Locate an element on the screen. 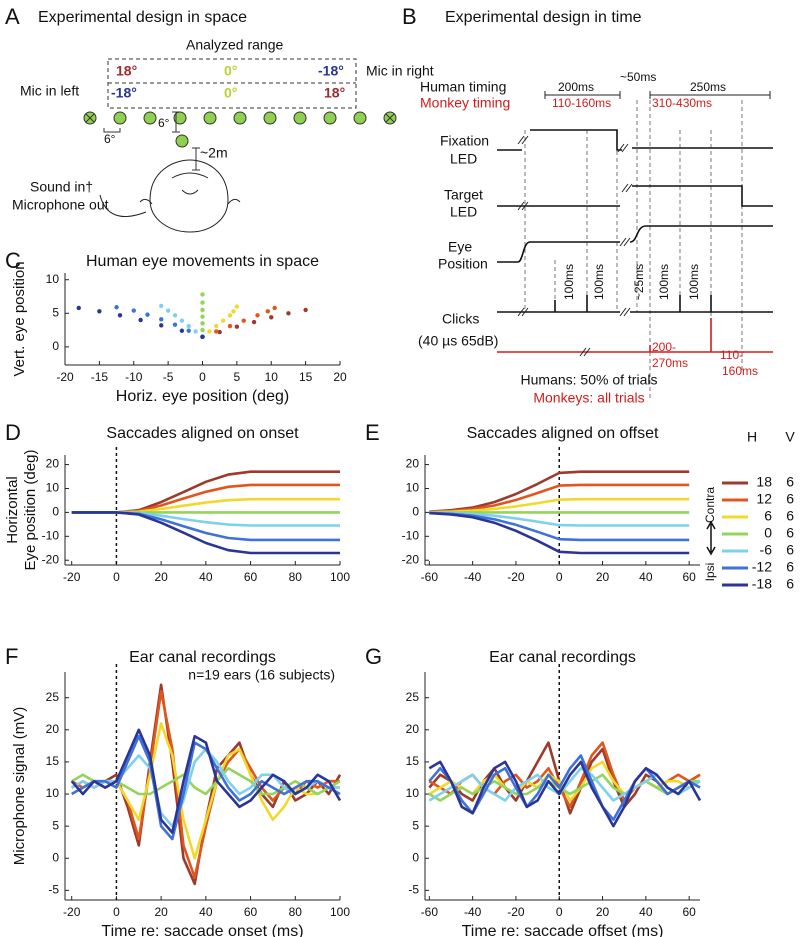 This screenshot has height=937, width=800. label: ~50ms is located at coordinates (638, 77).